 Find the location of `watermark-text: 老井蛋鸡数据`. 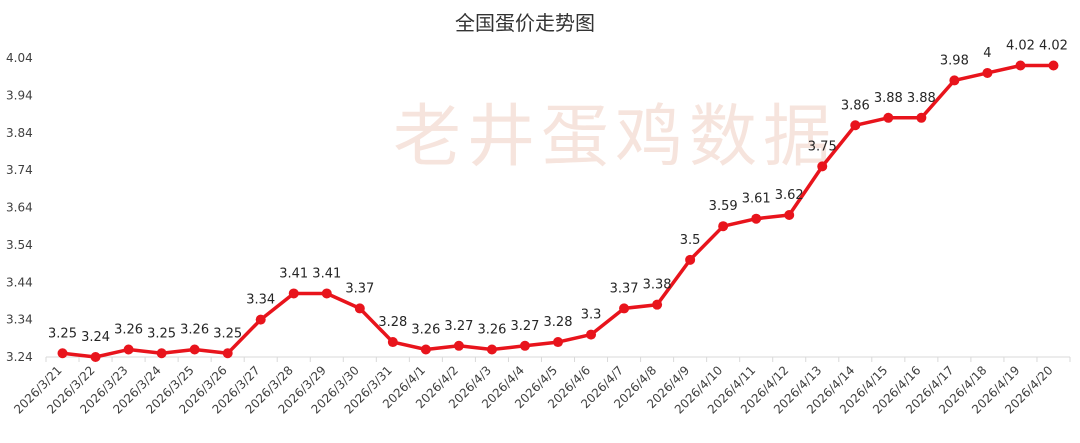

watermark-text: 老井蛋鸡数据 is located at coordinates (615, 137).